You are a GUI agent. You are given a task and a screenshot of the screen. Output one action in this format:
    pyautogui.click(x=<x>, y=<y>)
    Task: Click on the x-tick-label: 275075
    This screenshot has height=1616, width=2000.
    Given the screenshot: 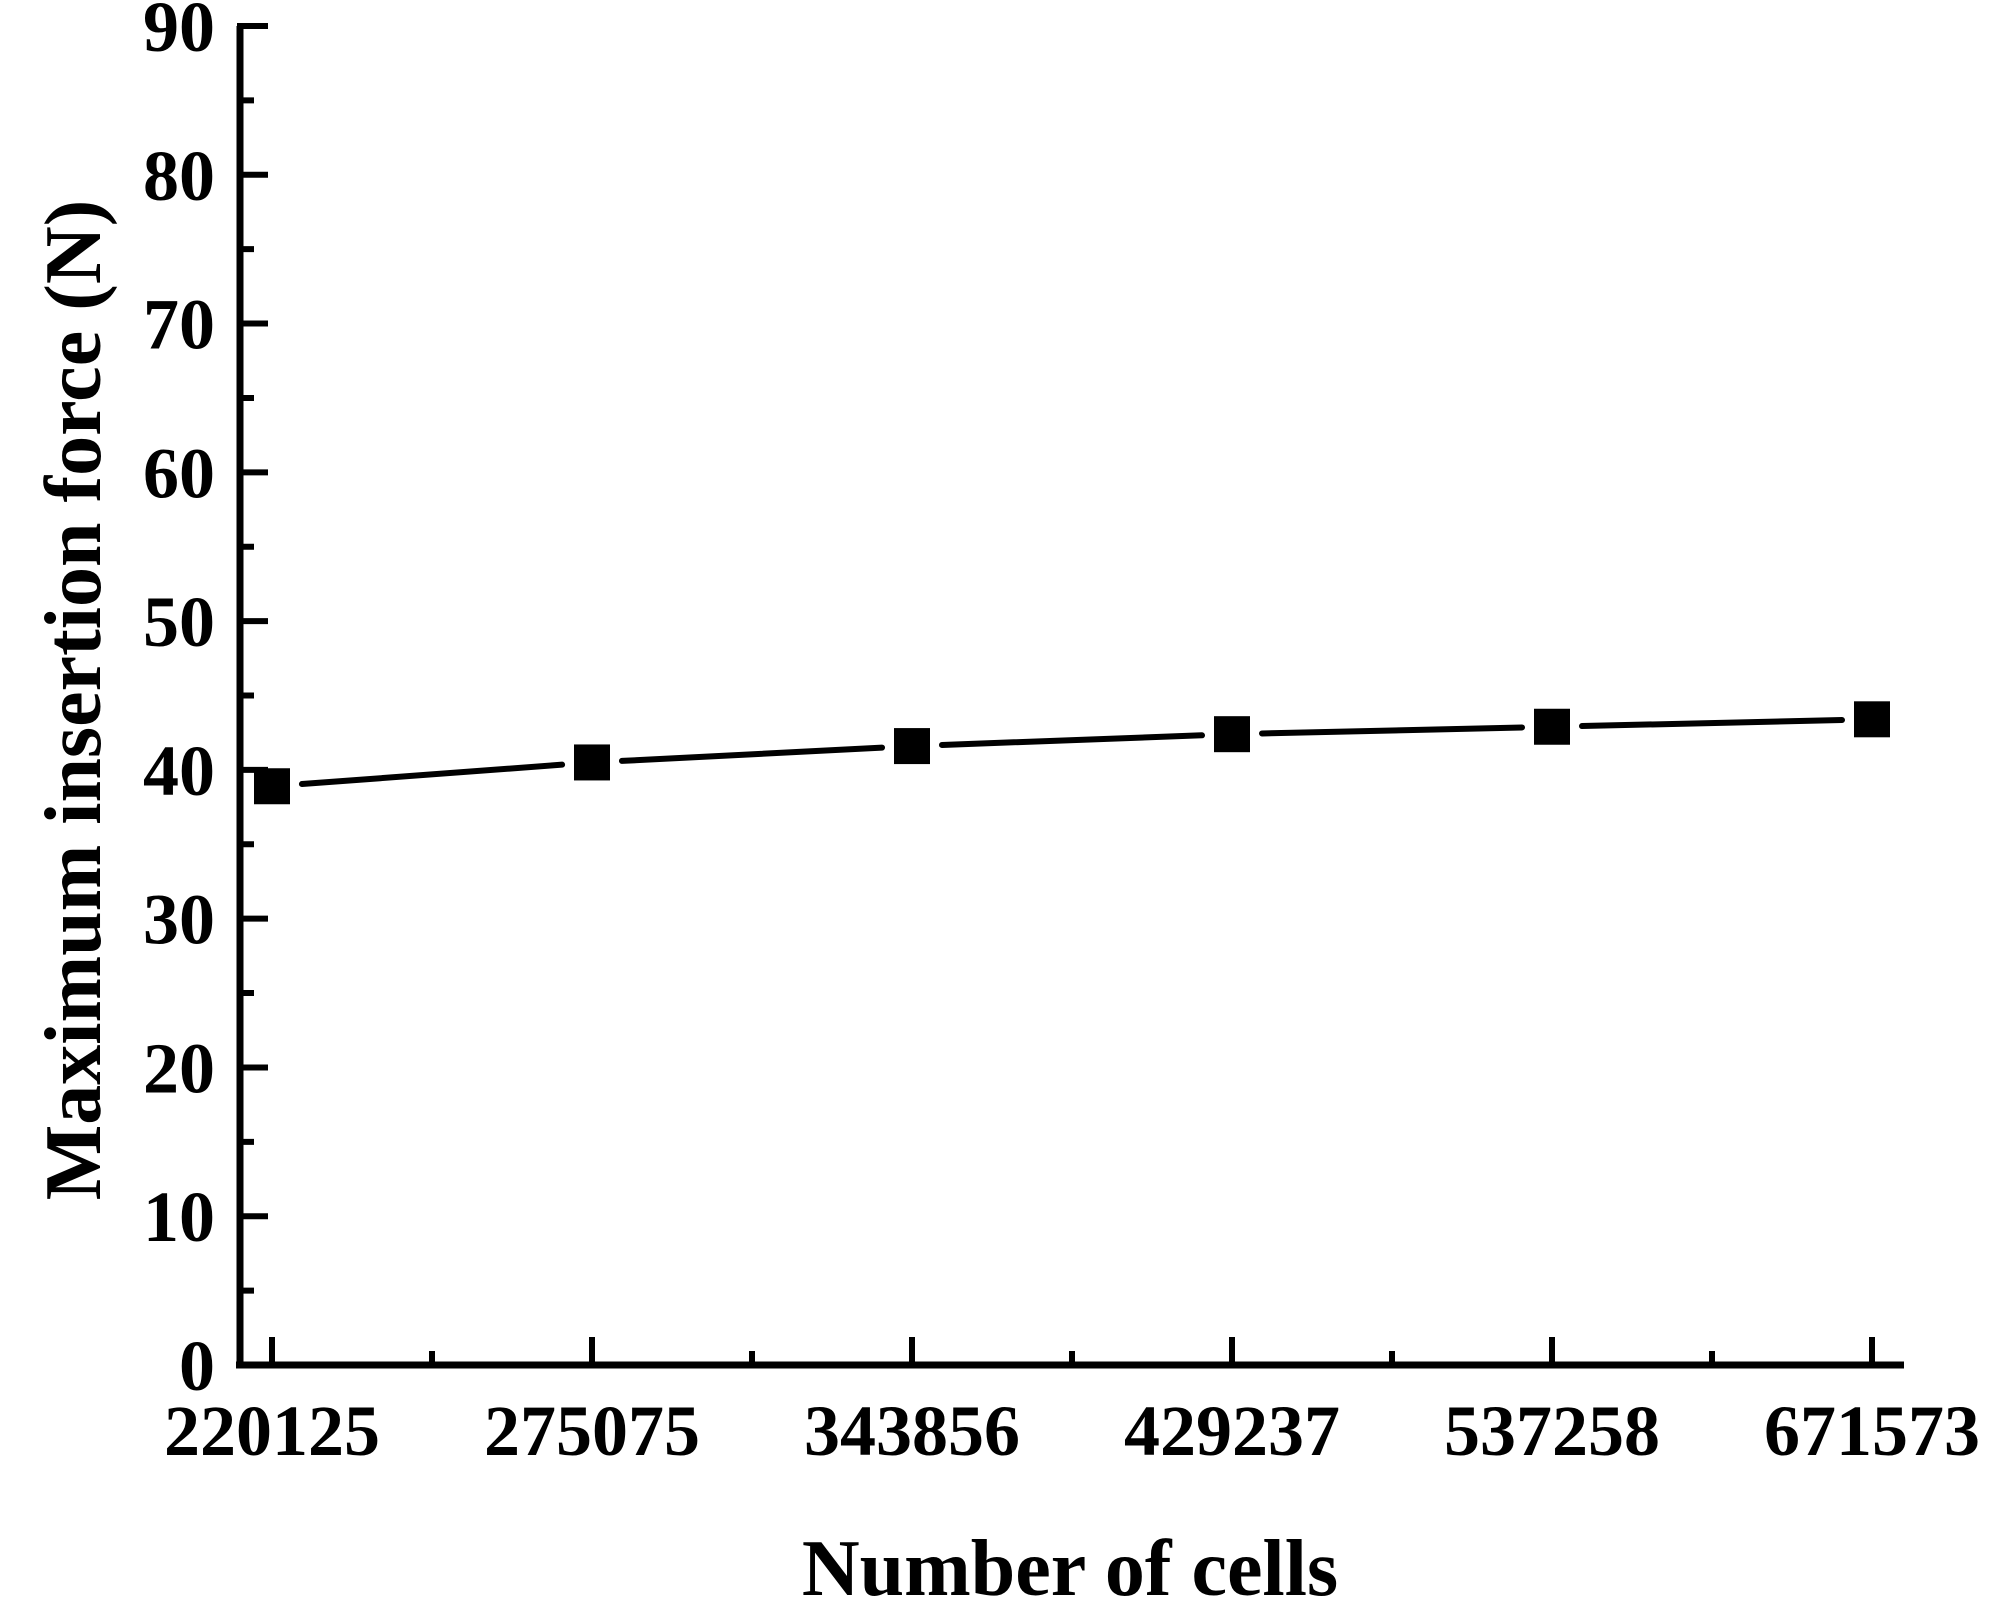 What is the action you would take?
    pyautogui.click(x=592, y=1431)
    